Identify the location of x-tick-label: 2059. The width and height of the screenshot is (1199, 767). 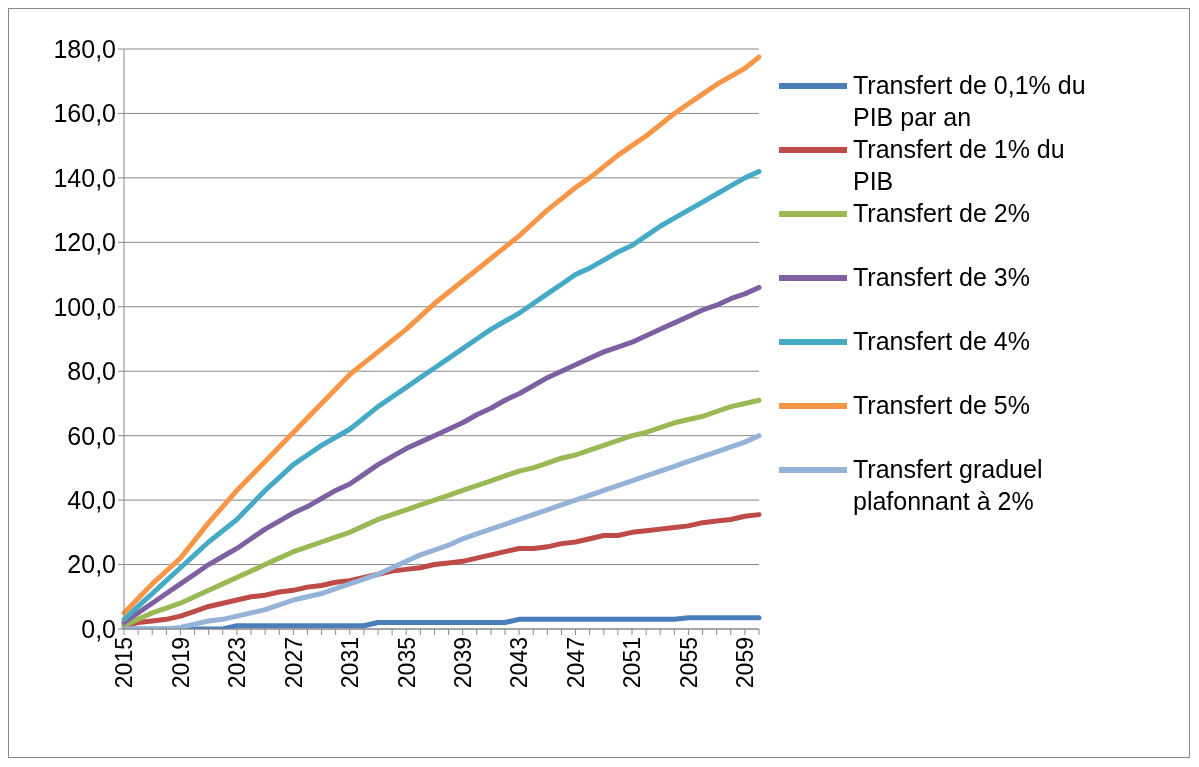
(745, 663).